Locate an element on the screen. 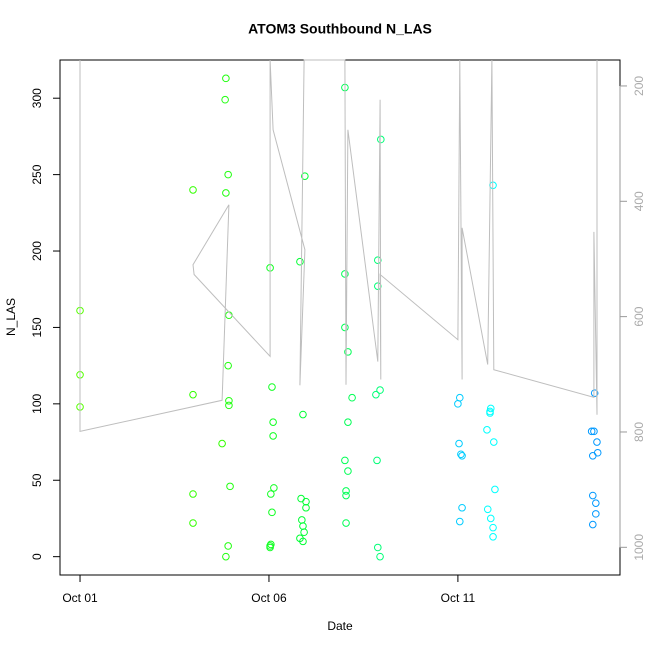  y-tick-label: 0 is located at coordinates (37, 556).